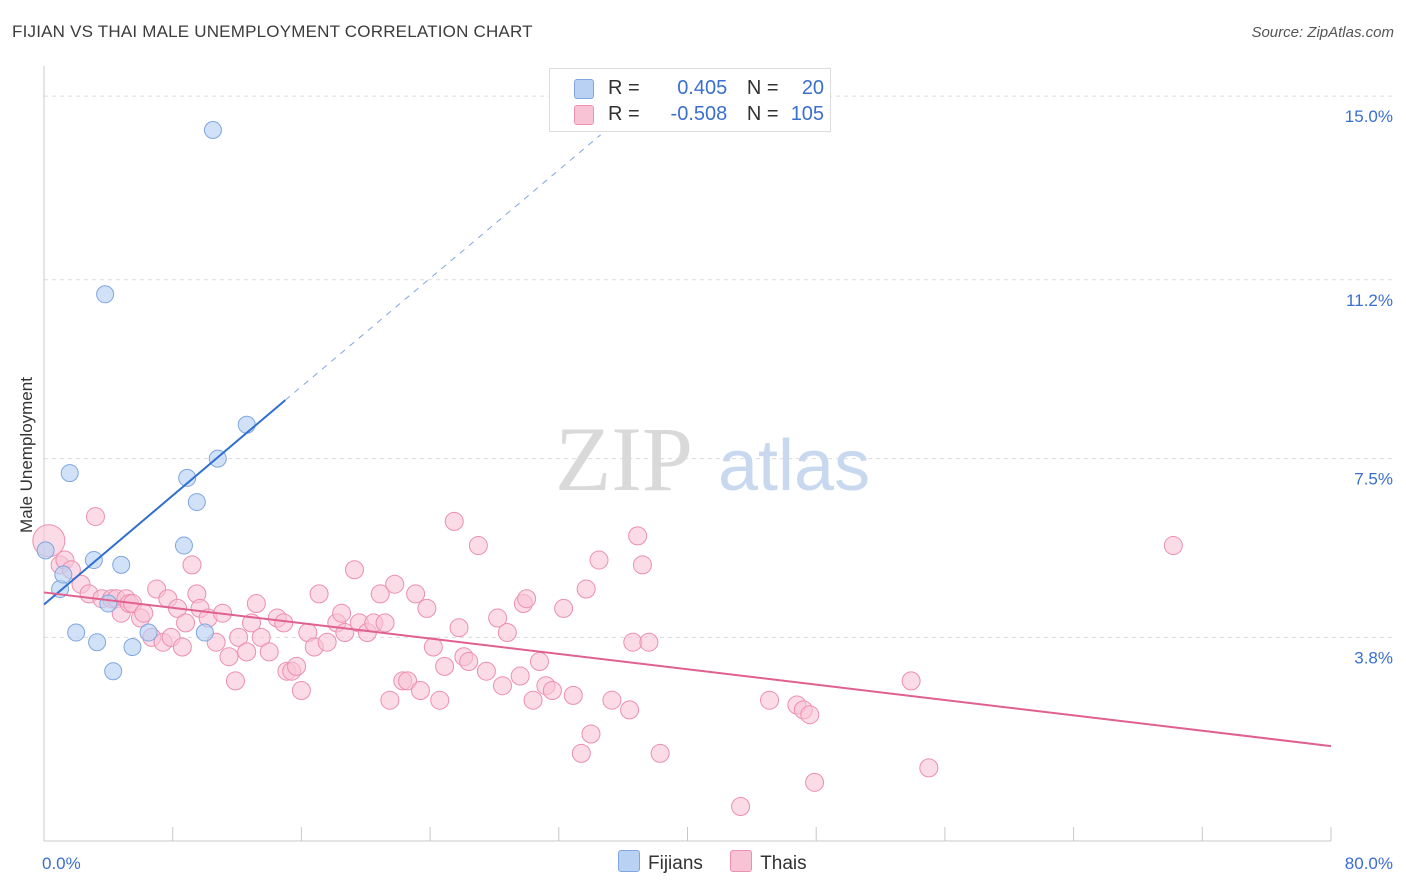 The height and width of the screenshot is (892, 1406). What do you see at coordinates (624, 459) in the screenshot?
I see `watermark-zip: ZIP` at bounding box center [624, 459].